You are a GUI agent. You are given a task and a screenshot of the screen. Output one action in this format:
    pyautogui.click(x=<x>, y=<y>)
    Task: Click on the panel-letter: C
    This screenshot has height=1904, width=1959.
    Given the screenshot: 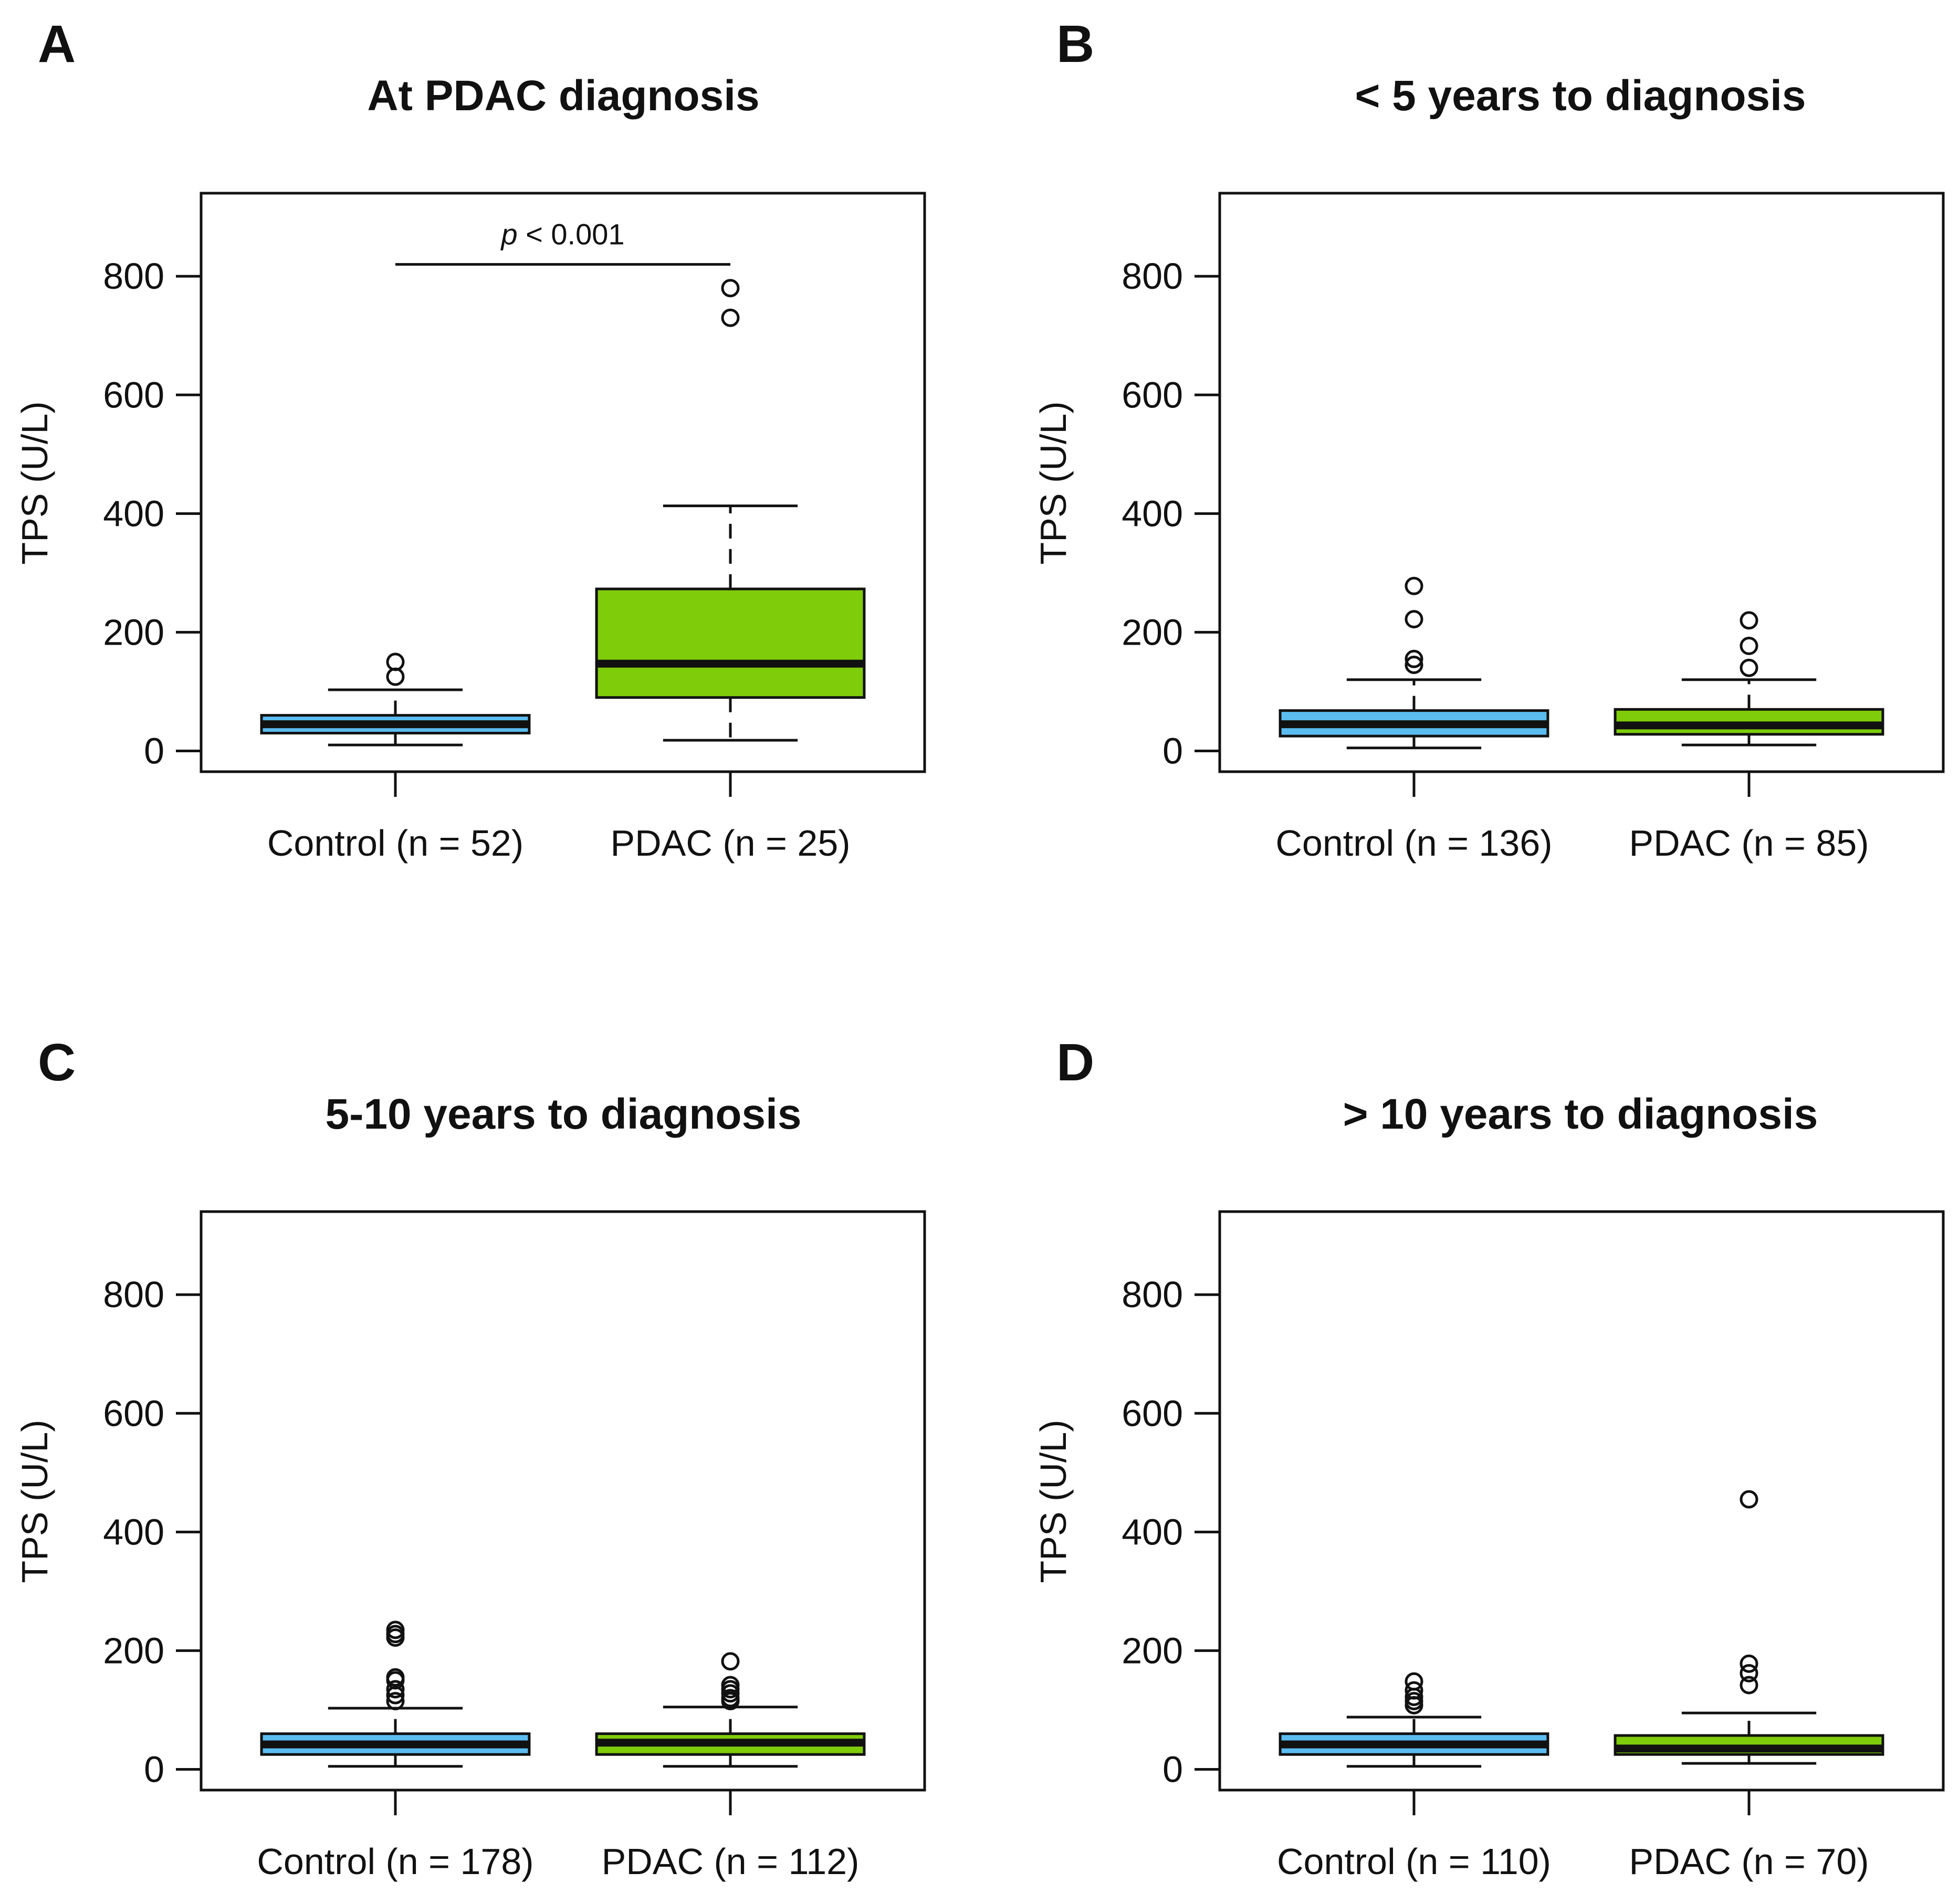 What is the action you would take?
    pyautogui.click(x=57, y=1062)
    